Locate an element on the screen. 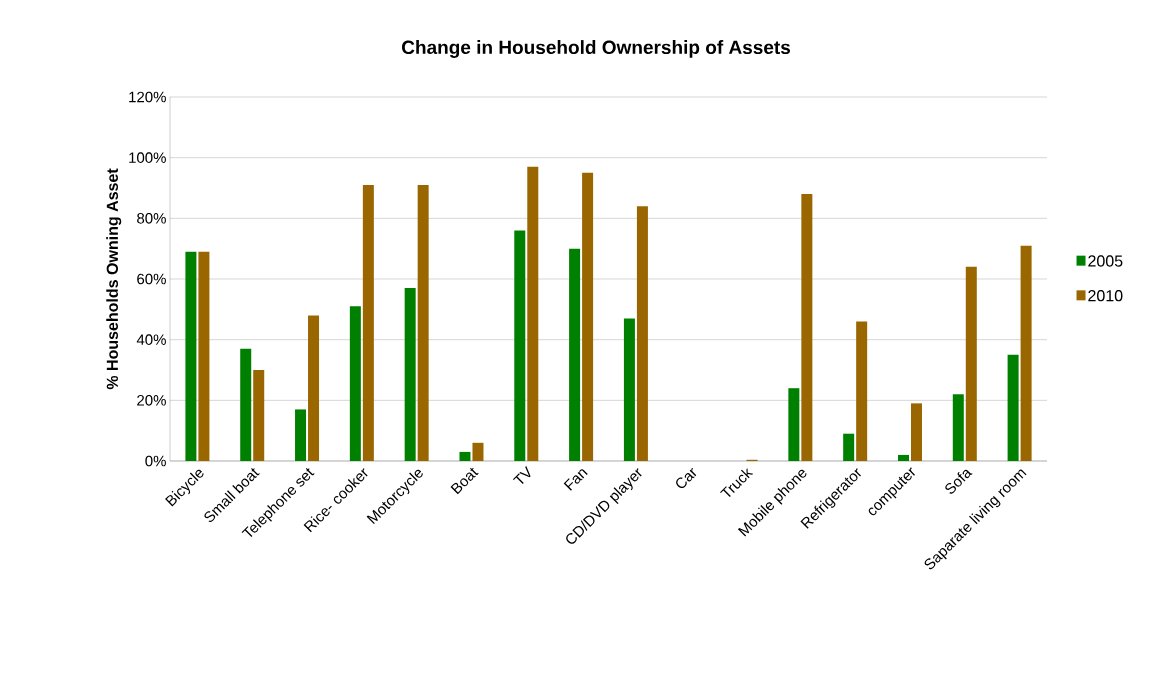  legend-label: 2005 is located at coordinates (1105, 261).